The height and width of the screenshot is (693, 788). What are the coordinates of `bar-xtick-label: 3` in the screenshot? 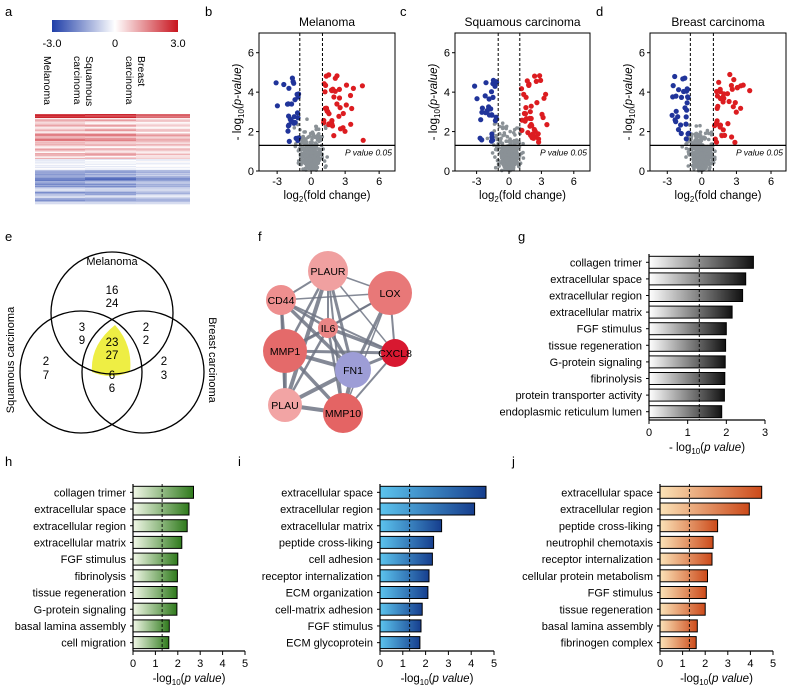 It's located at (765, 433).